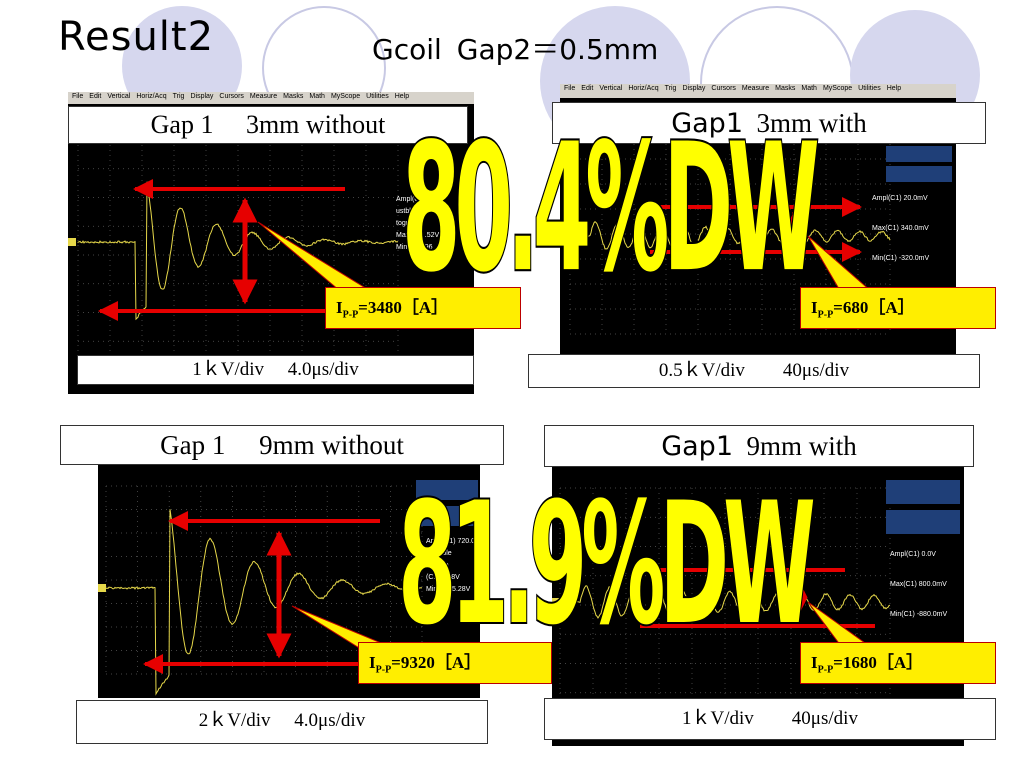  I want to click on scale-label-bottom-right: 1ｋV/div 40μs/div, so click(770, 719).